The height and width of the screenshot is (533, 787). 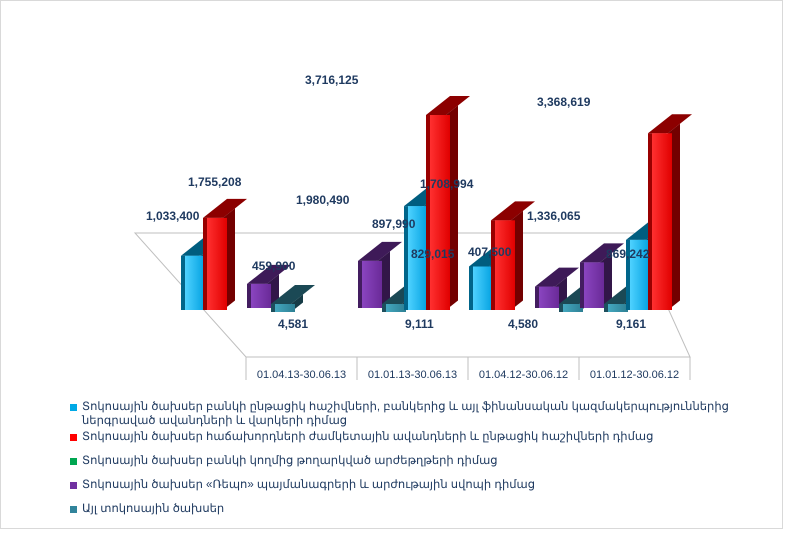 I want to click on data-label: 1,755,208, so click(x=215, y=182).